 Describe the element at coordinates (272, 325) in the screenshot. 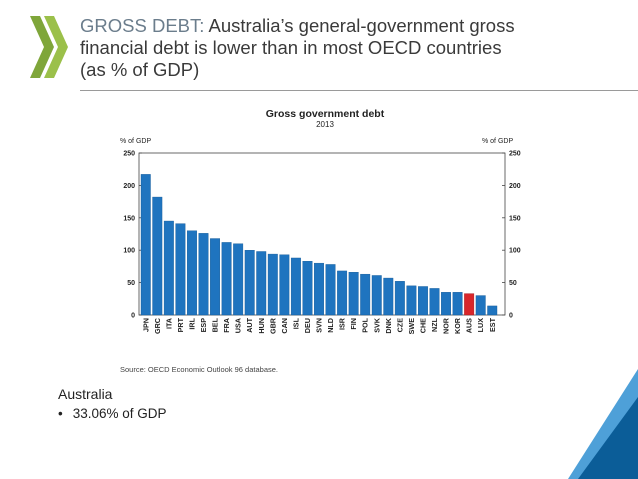

I see `x-tick-label-gbr: GBR` at that location.